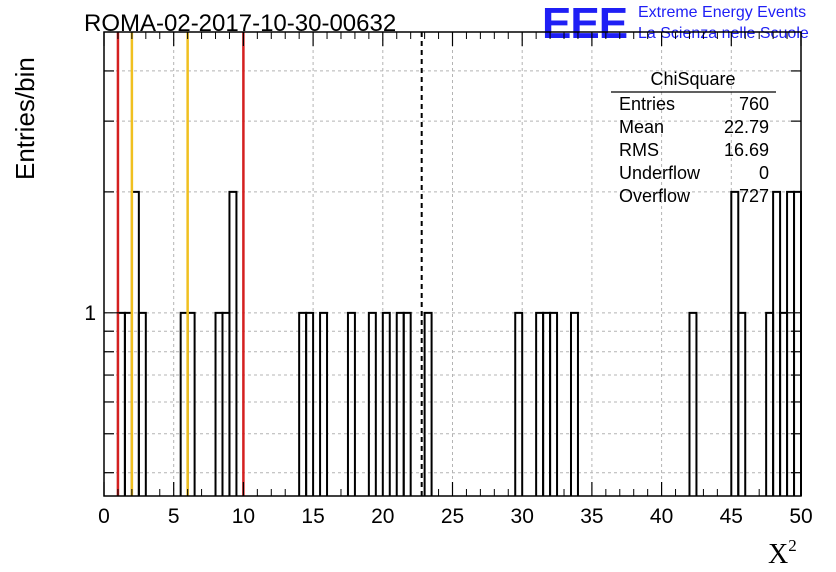 Image resolution: width=836 pixels, height=572 pixels. Describe the element at coordinates (764, 173) in the screenshot. I see `stats-row-value: 0` at that location.